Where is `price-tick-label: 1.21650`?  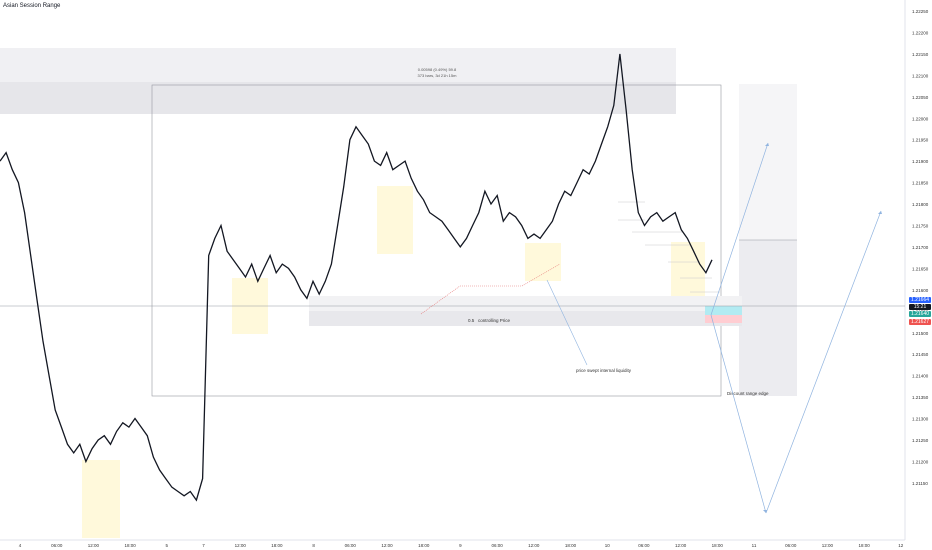 price-tick-label: 1.21650 is located at coordinates (920, 268).